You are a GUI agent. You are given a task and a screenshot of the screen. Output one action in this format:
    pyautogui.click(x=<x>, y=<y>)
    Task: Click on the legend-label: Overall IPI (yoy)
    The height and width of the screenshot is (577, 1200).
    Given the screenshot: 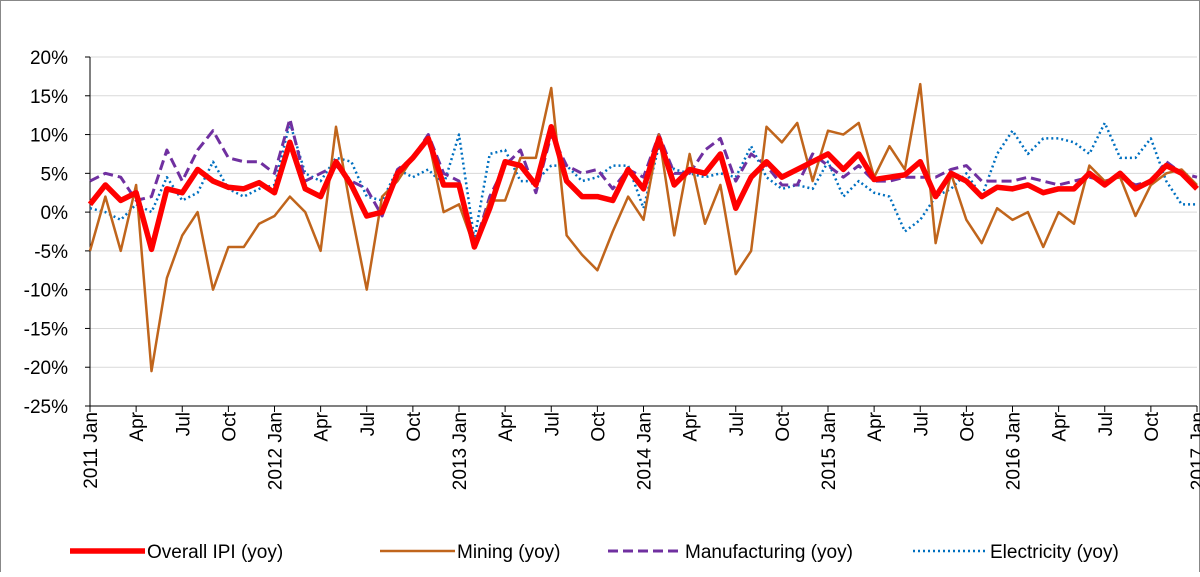 What is the action you would take?
    pyautogui.click(x=215, y=552)
    